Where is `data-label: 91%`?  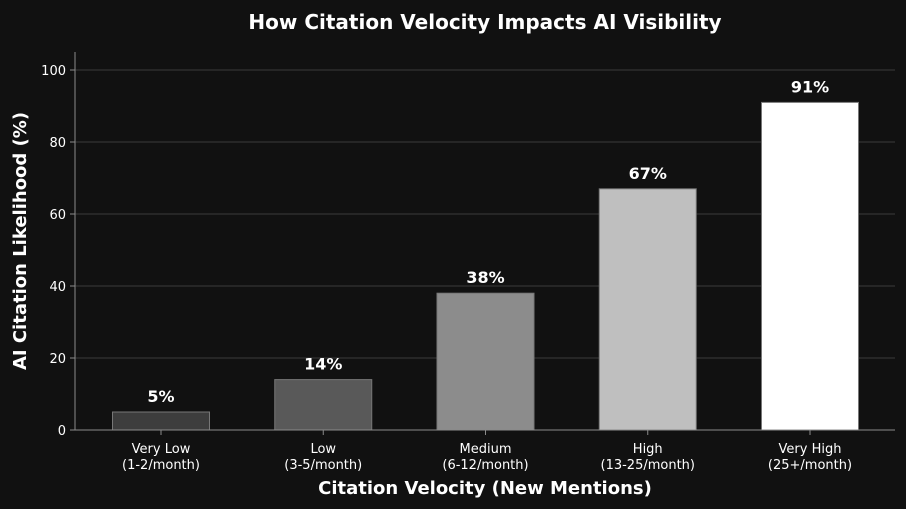 data-label: 91% is located at coordinates (810, 86).